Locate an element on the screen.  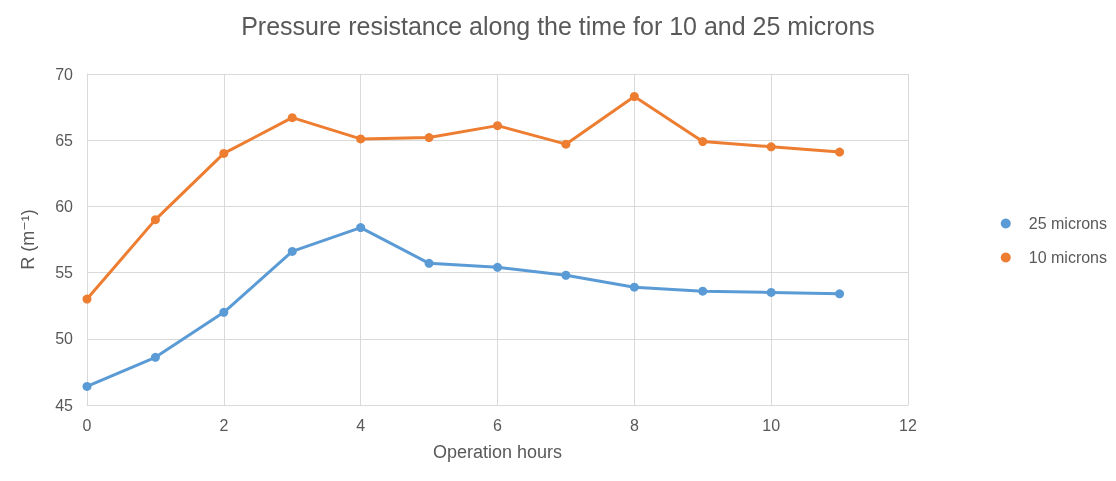
y-tick-label: 65 is located at coordinates (64, 140).